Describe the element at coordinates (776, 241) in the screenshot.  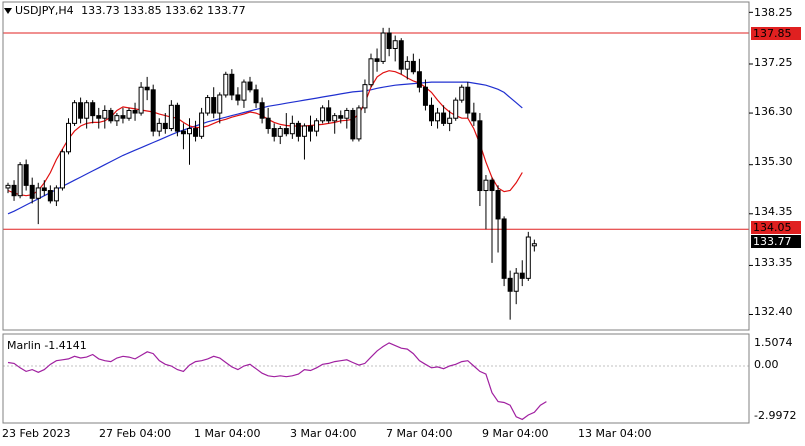
I see `current-price-tag: 133.77` at that location.